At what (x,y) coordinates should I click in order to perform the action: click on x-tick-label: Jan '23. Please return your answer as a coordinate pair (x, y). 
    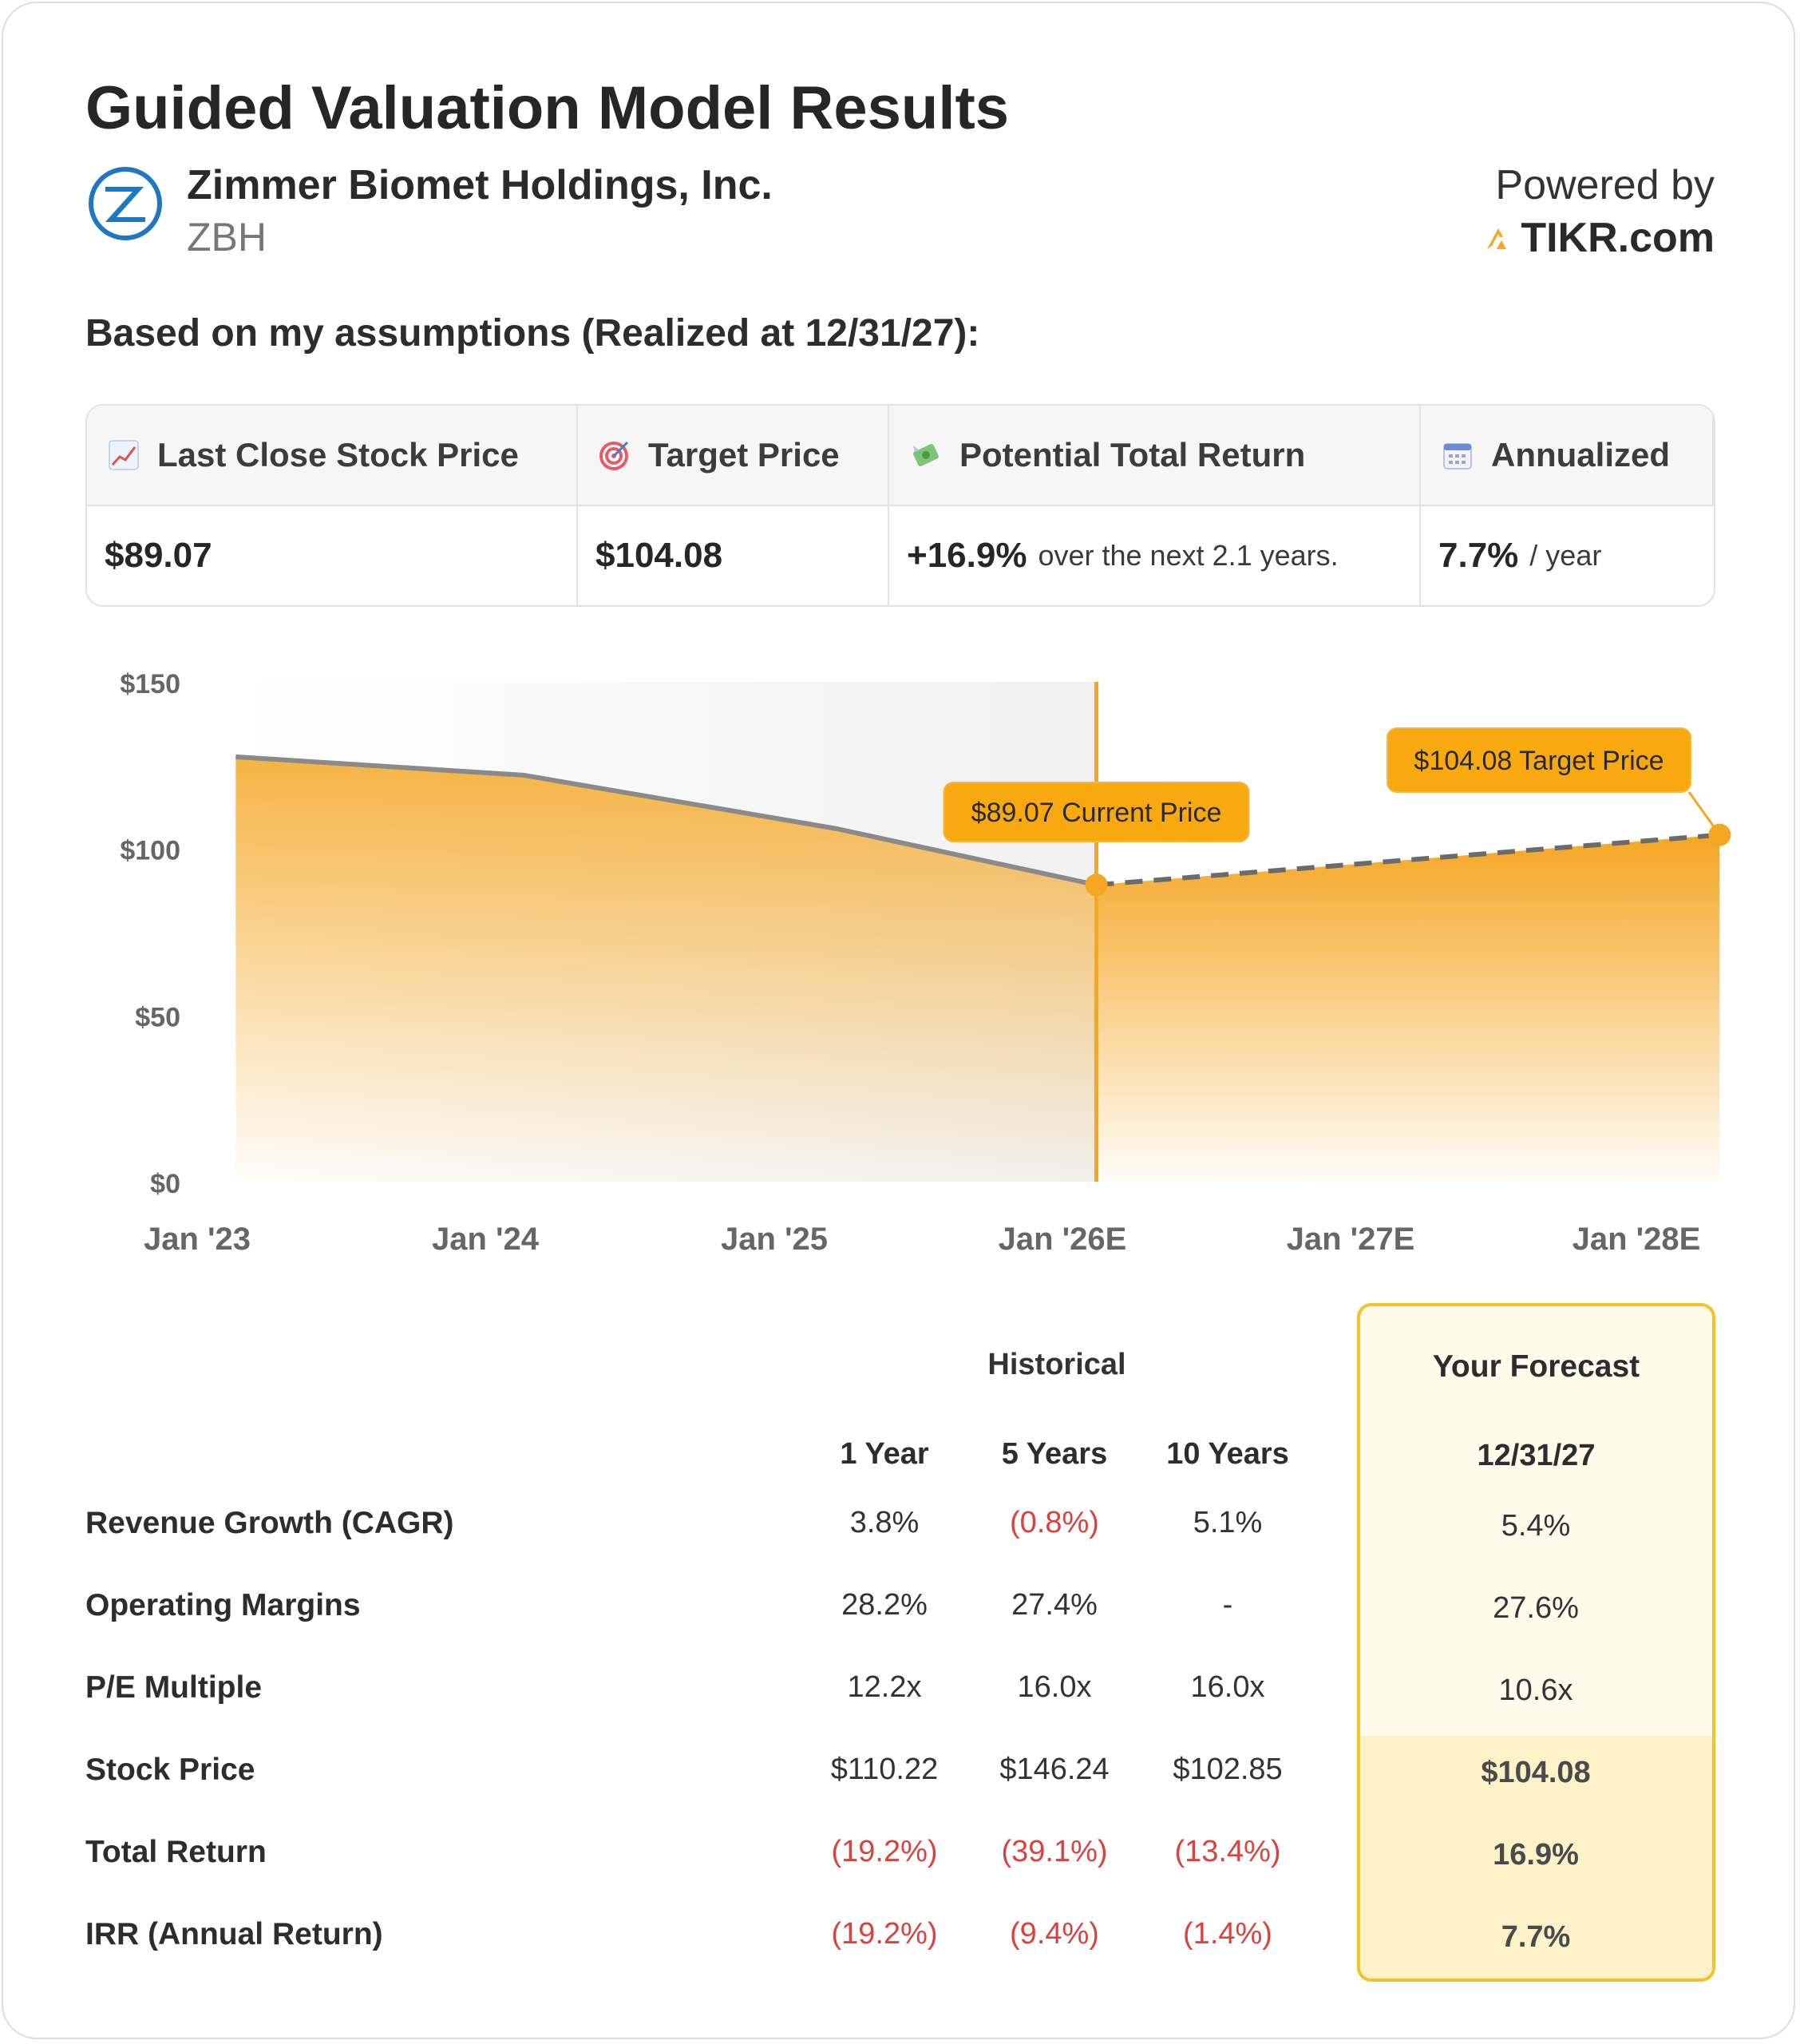
    Looking at the image, I should click on (197, 1239).